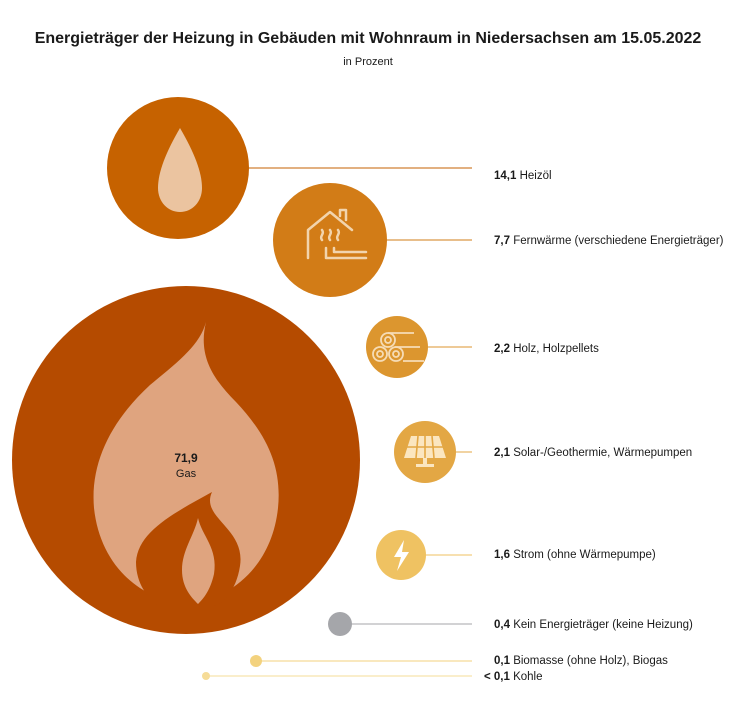 The height and width of the screenshot is (726, 736). Describe the element at coordinates (186, 474) in the screenshot. I see `bubble-gas-label: Gas` at that location.